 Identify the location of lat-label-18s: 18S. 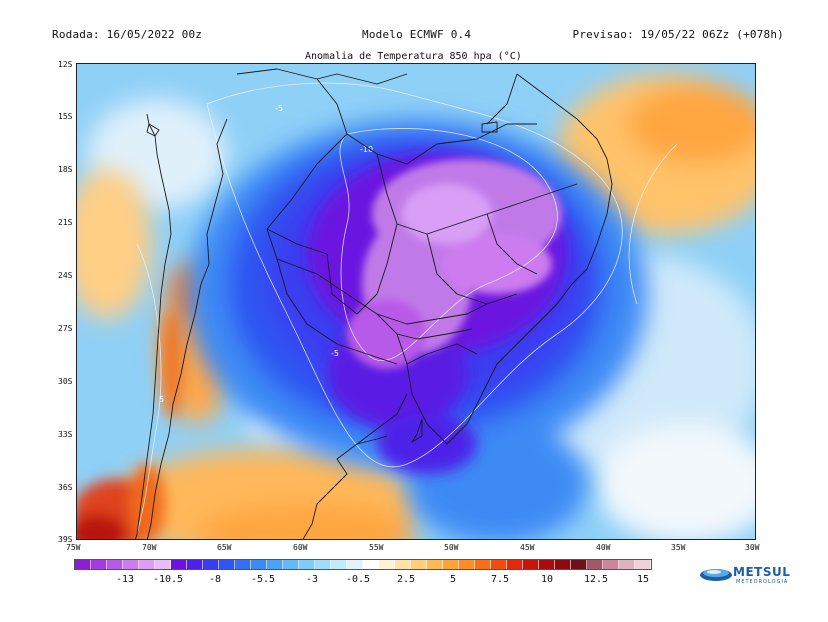
(65, 169).